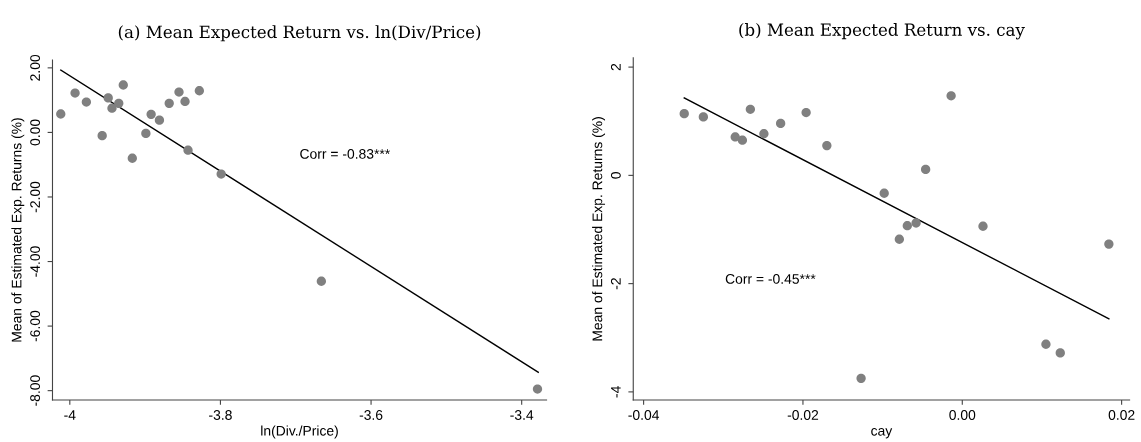 The height and width of the screenshot is (442, 1141). Describe the element at coordinates (803, 415) in the screenshot. I see `x-tick-label: -0.02` at that location.